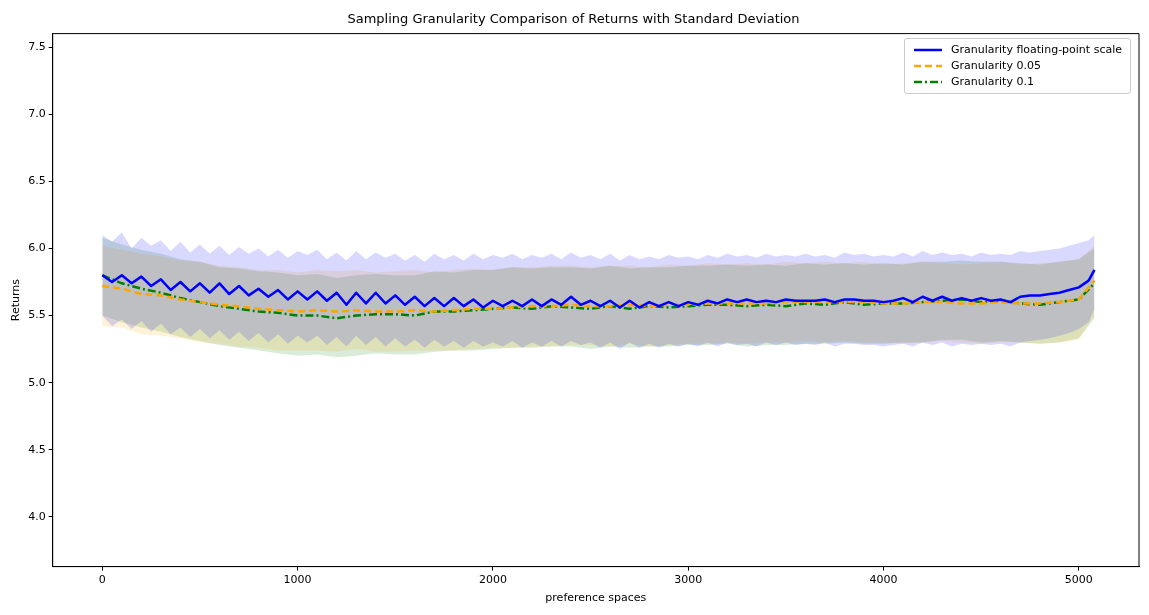 The height and width of the screenshot is (615, 1149). What do you see at coordinates (297, 580) in the screenshot?
I see `x-tick-label: 1000` at bounding box center [297, 580].